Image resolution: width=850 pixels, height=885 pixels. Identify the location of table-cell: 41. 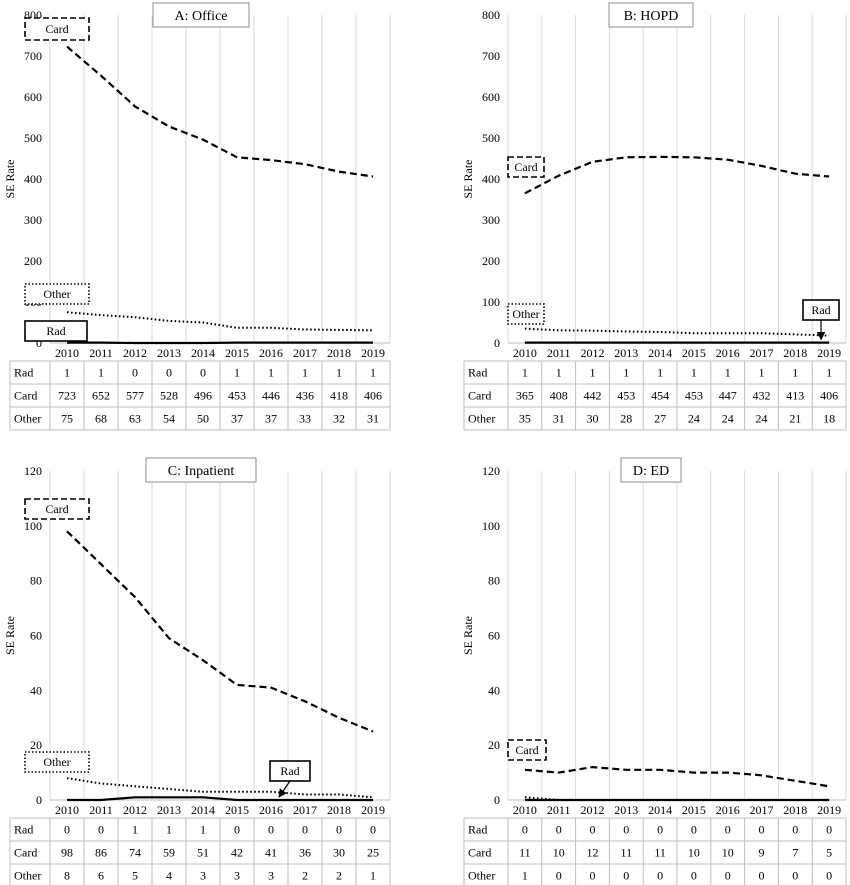
(271, 853).